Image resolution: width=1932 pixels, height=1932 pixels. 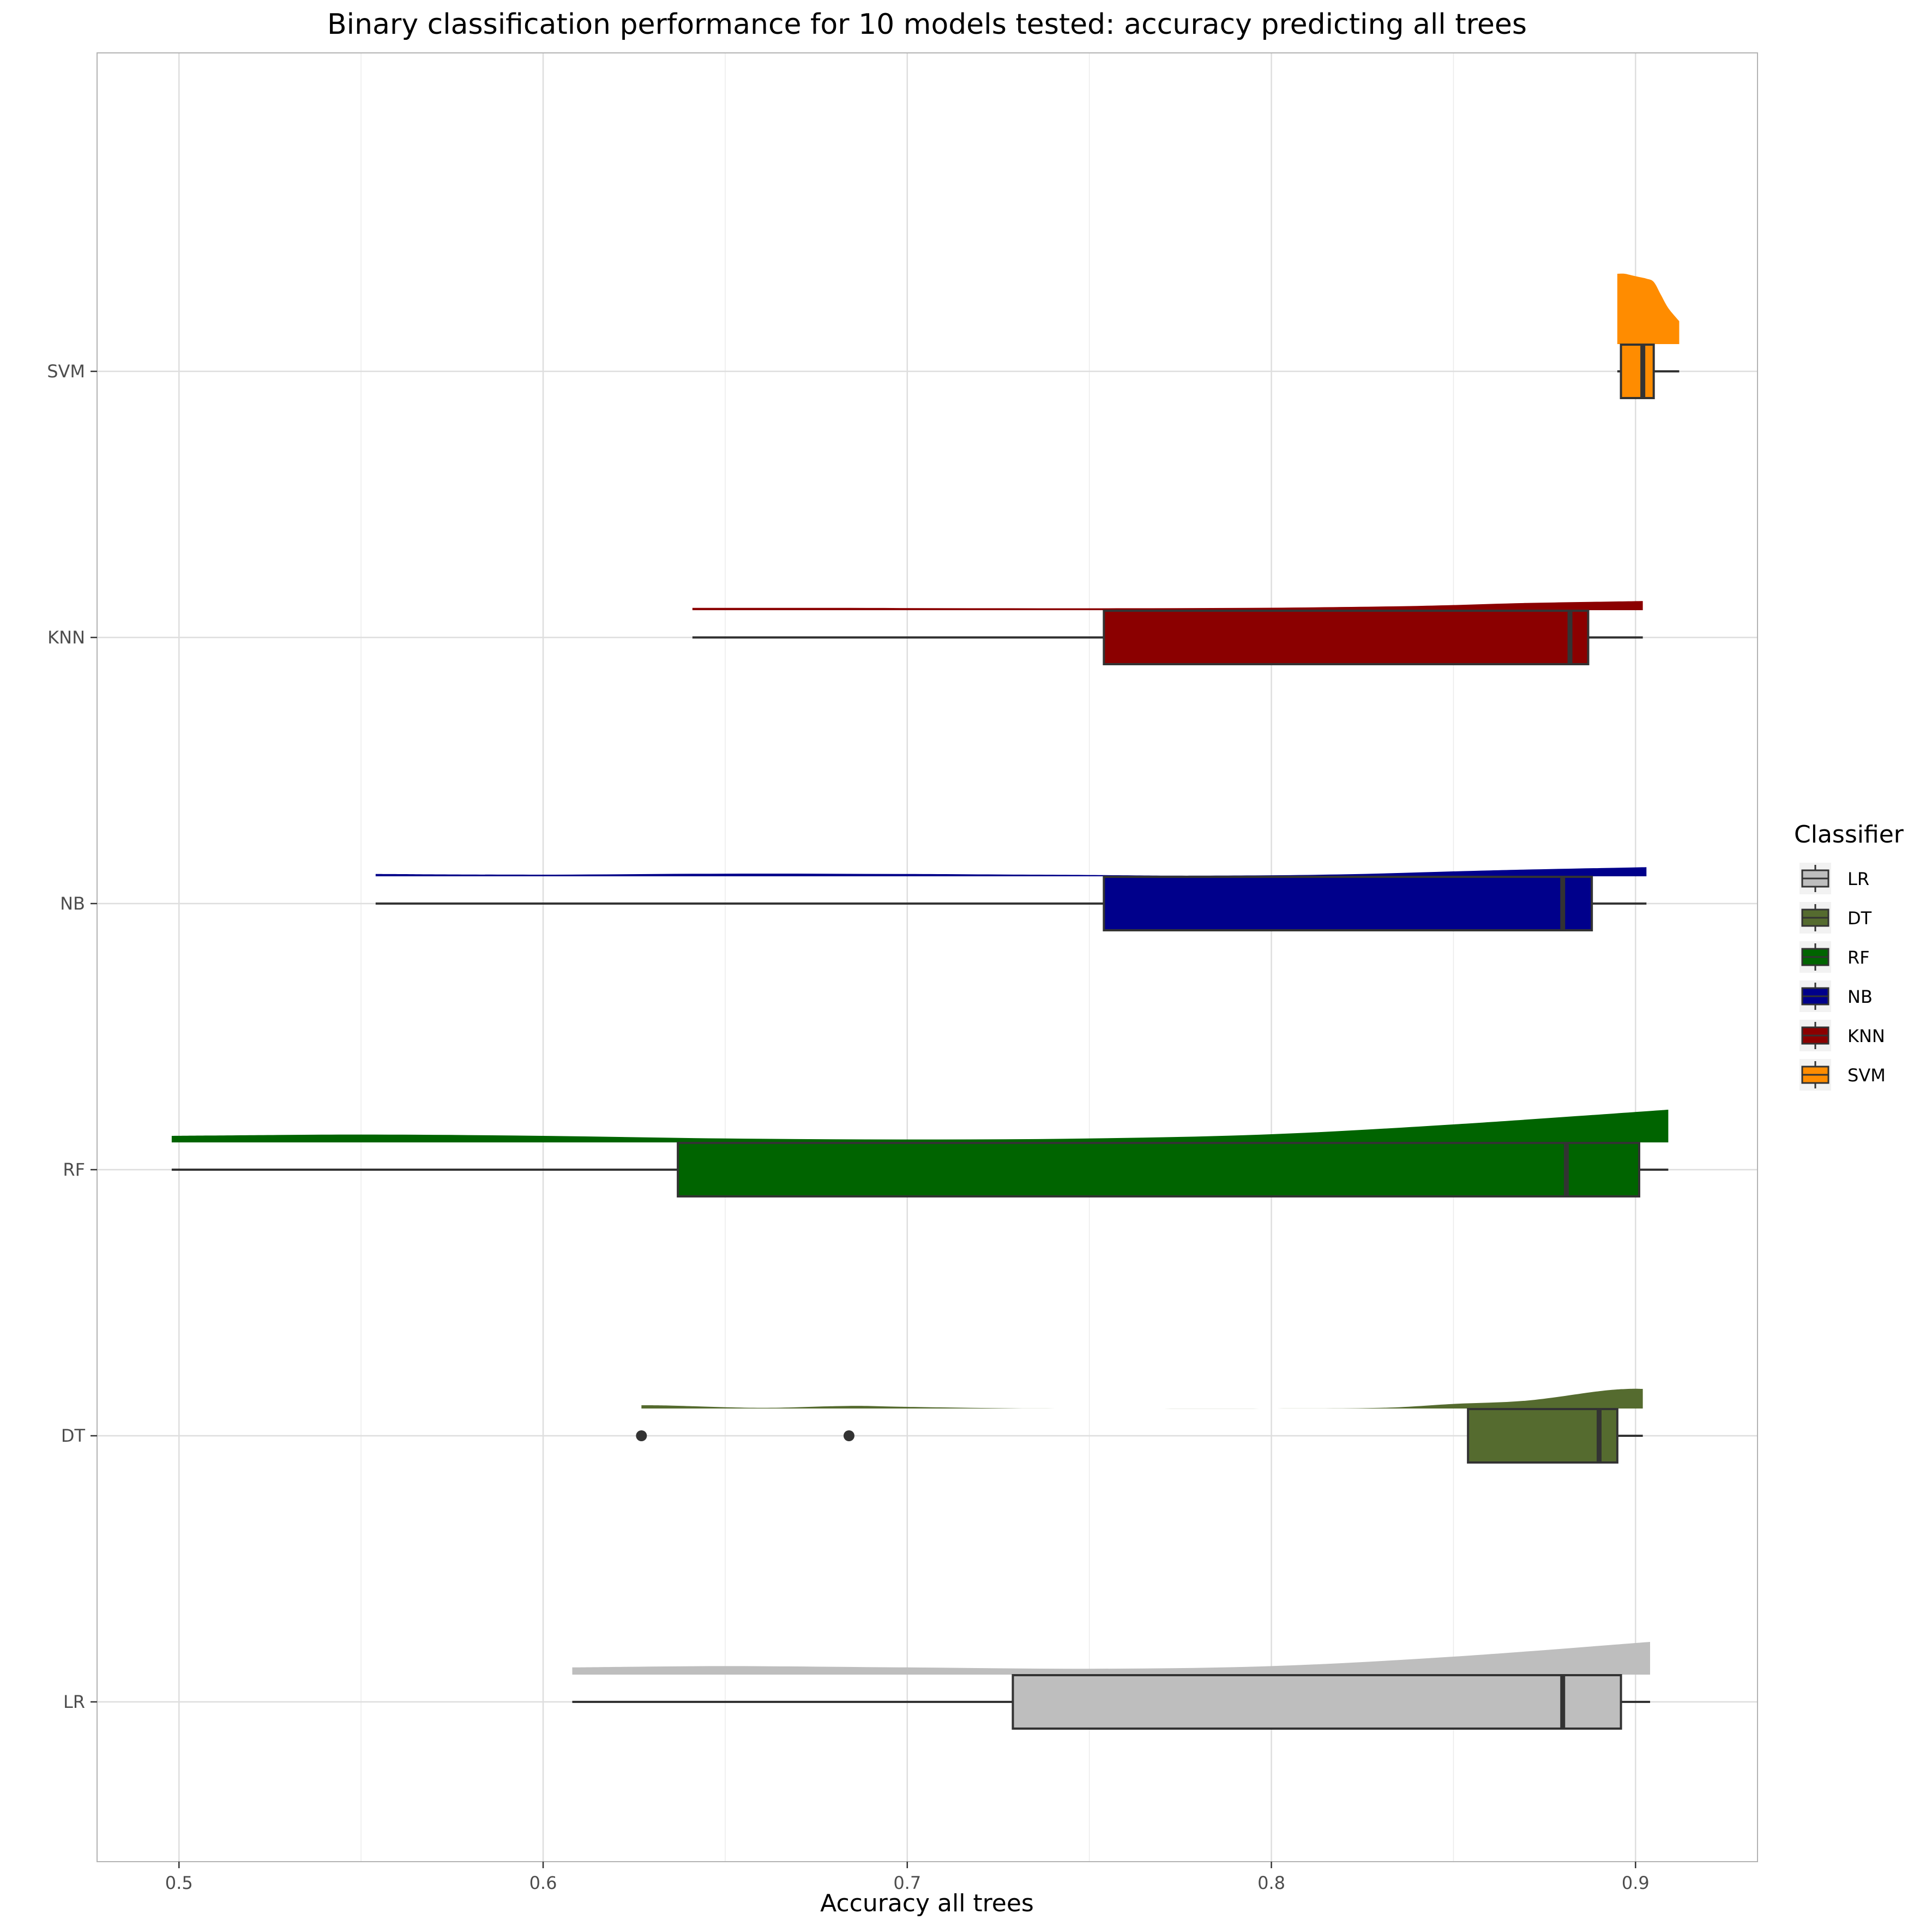 I want to click on y-tick-label: RF, so click(x=74, y=1169).